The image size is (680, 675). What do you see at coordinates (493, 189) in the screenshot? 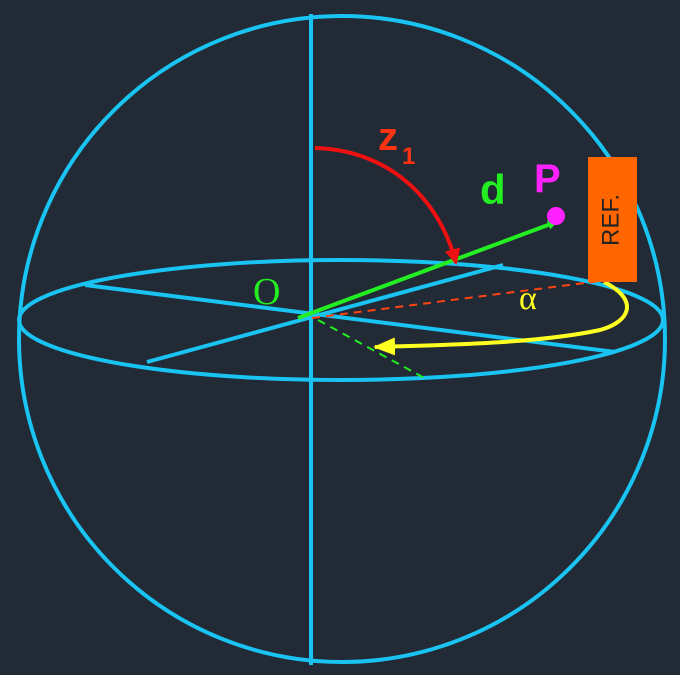
I see `distance-label: d` at bounding box center [493, 189].